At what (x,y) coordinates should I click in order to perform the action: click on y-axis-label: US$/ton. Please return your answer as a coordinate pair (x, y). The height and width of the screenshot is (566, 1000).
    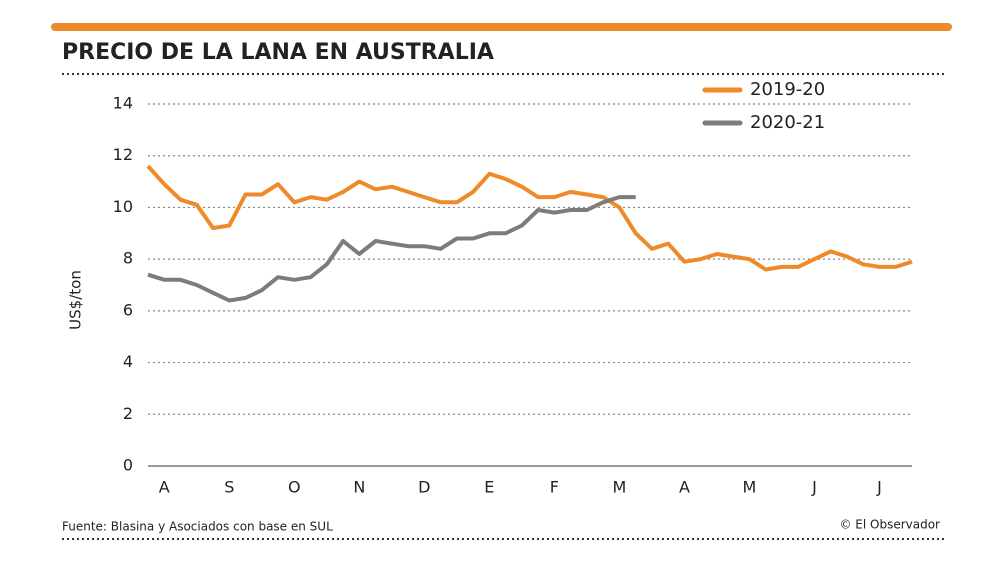
    Looking at the image, I should click on (76, 300).